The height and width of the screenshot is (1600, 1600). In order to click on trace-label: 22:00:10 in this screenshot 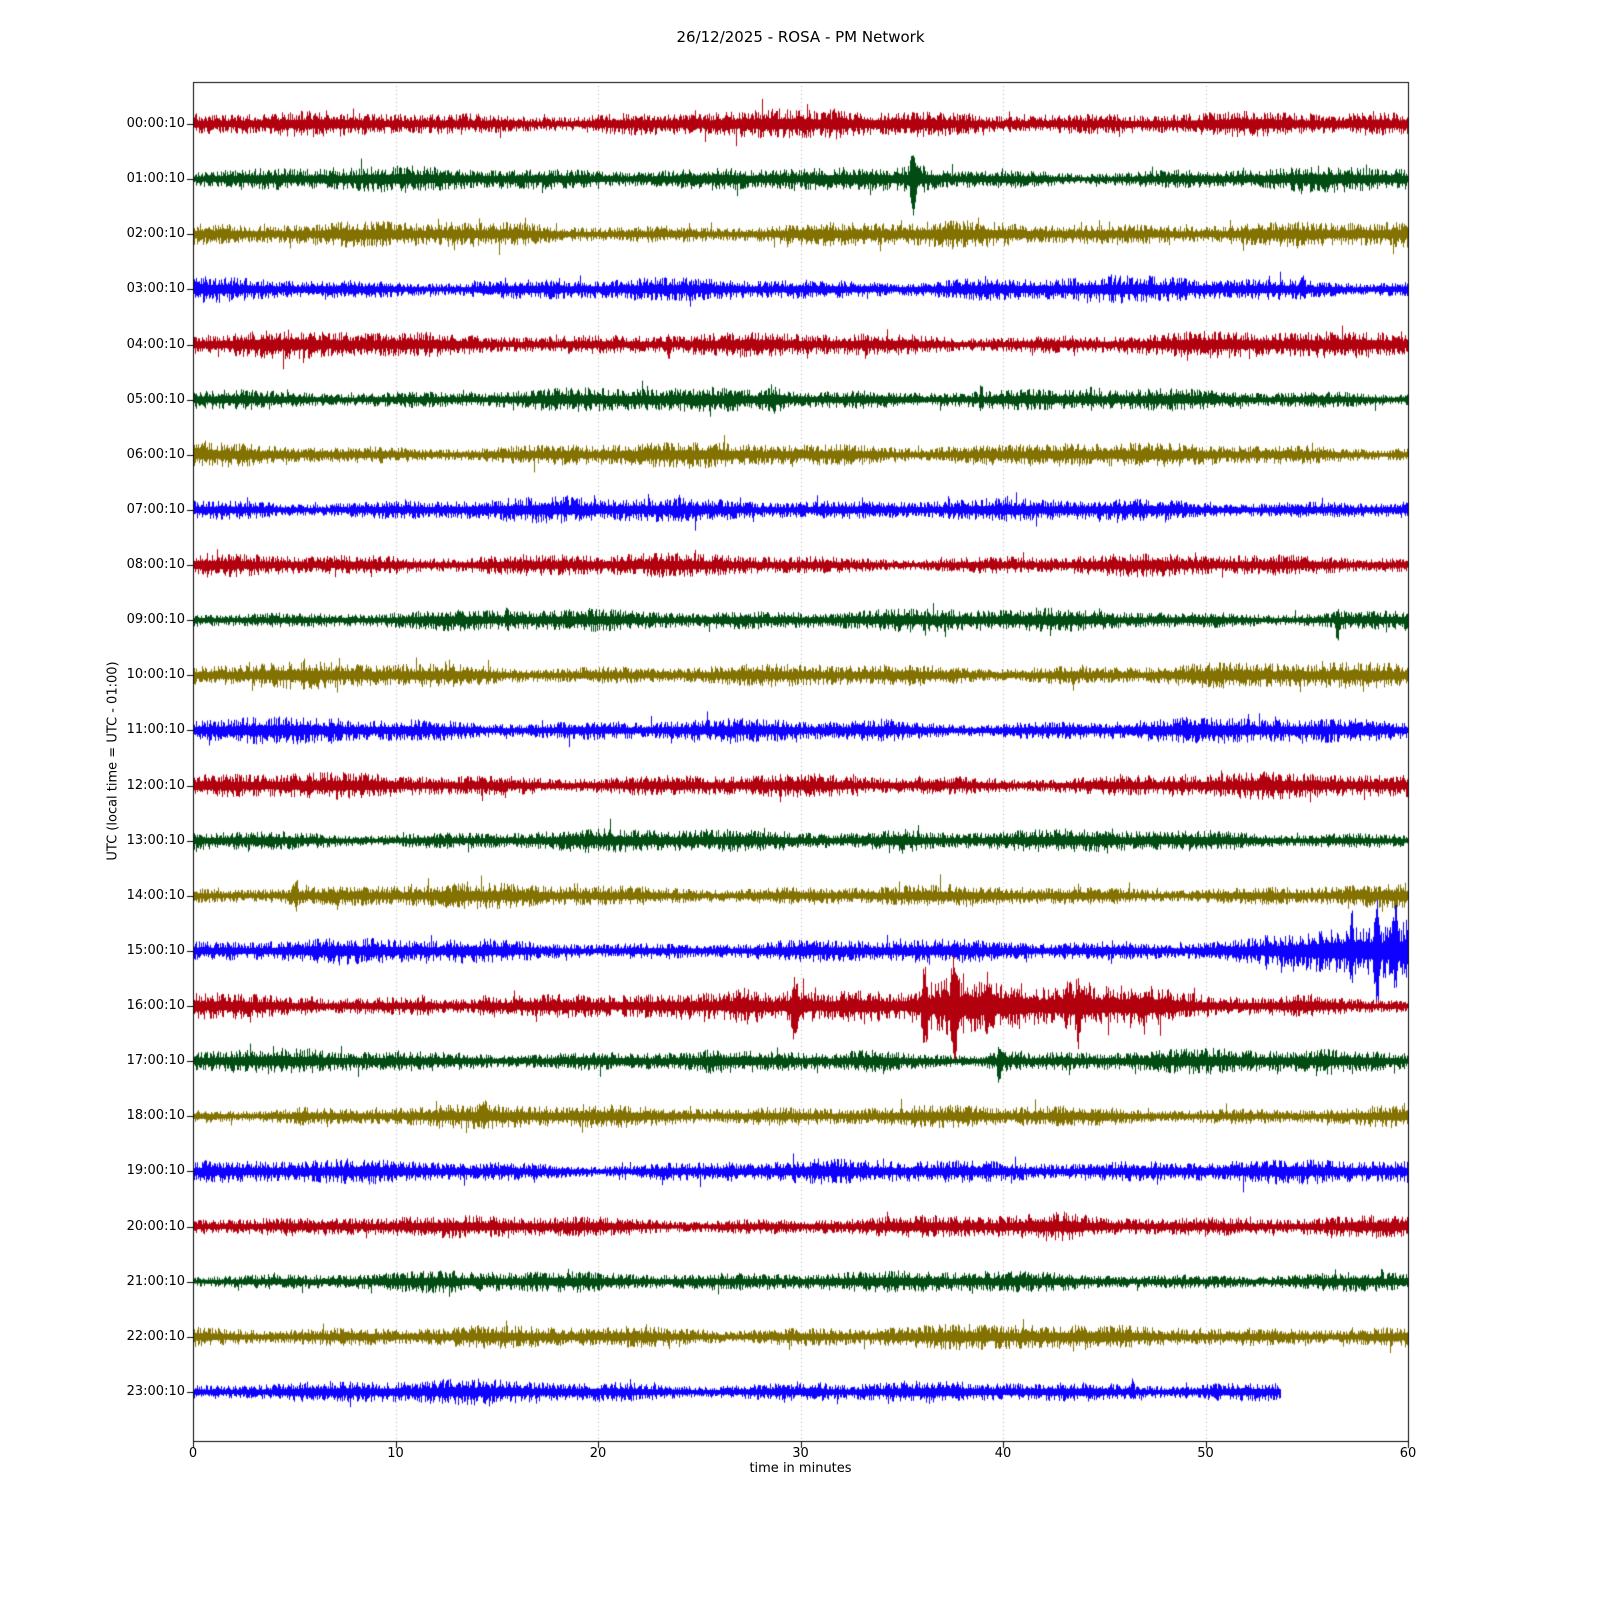, I will do `click(155, 1336)`.